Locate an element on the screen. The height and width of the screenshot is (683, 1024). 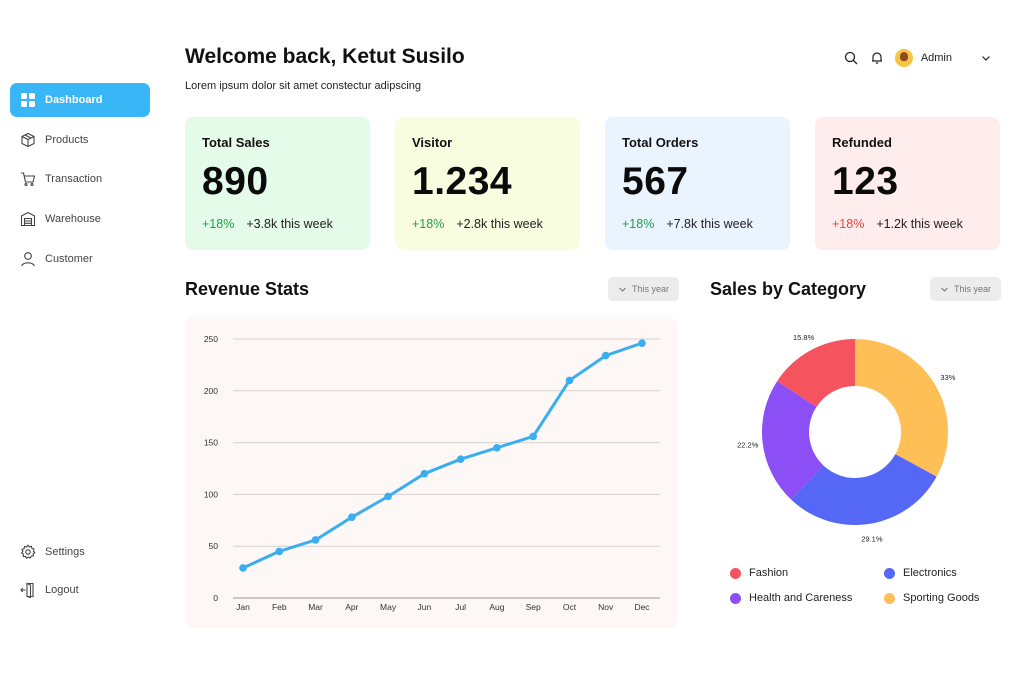
legend-label: Fashion is located at coordinates (769, 573).